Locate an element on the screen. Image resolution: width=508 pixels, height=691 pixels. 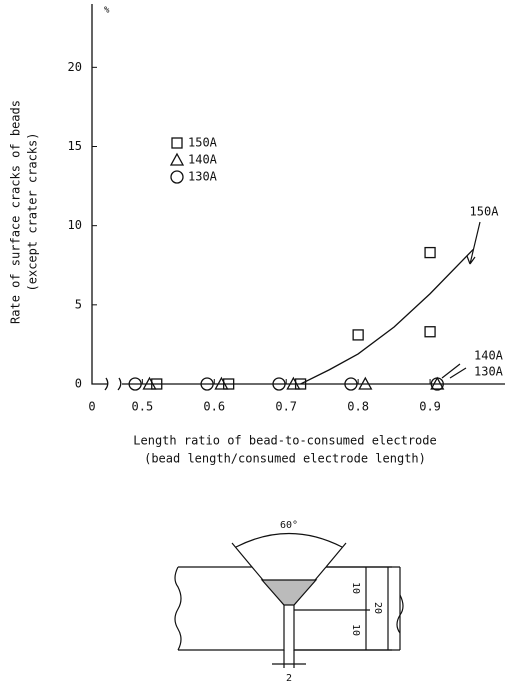
bead is located at coordinates (289, 592).